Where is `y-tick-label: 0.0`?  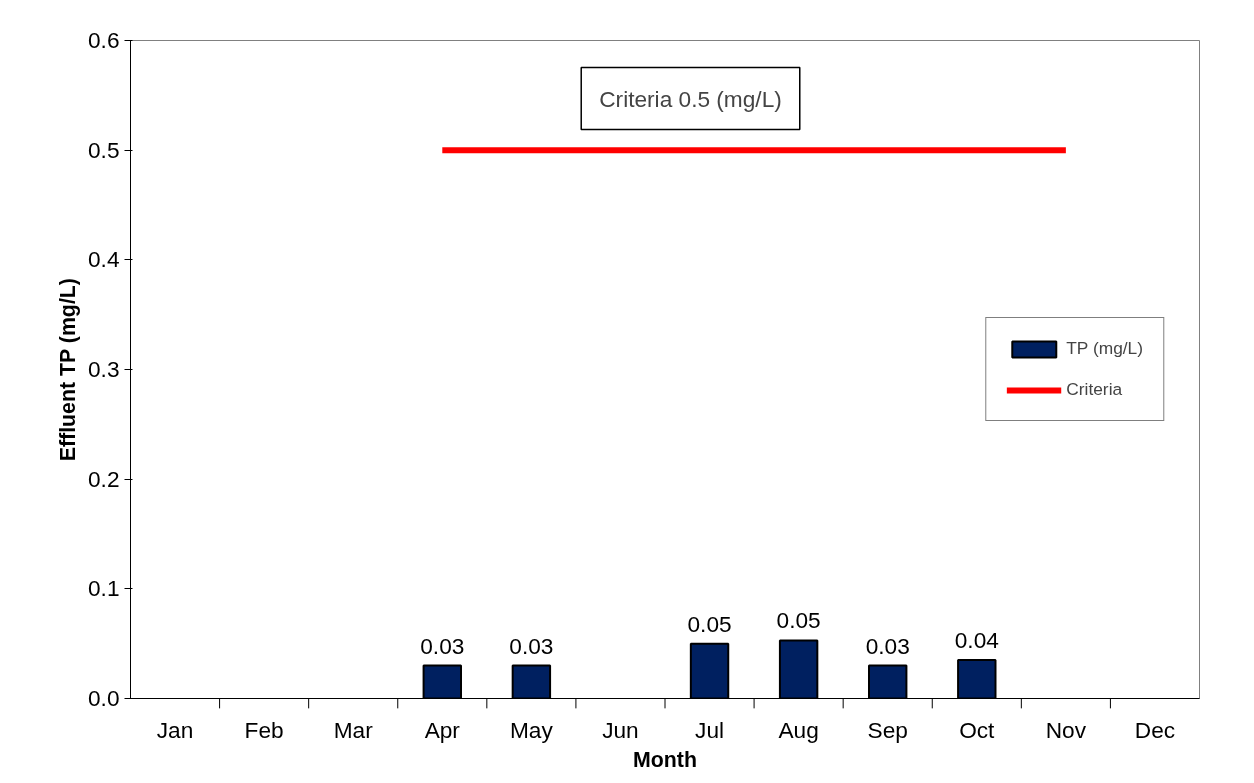 y-tick-label: 0.0 is located at coordinates (104, 698).